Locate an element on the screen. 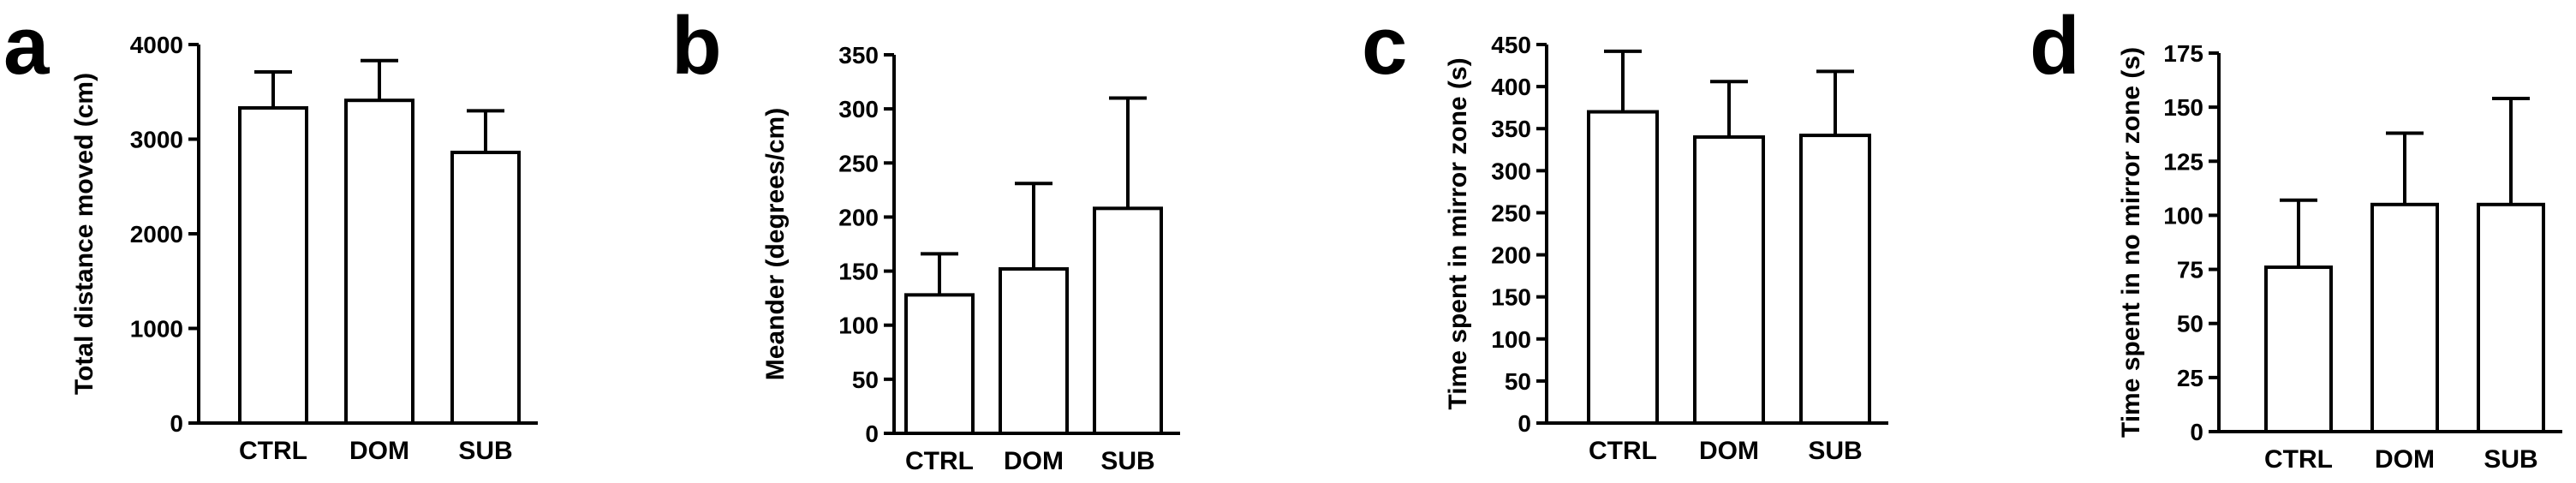 Image resolution: width=2576 pixels, height=483 pixels. y-tick-label: 25 is located at coordinates (2190, 378).